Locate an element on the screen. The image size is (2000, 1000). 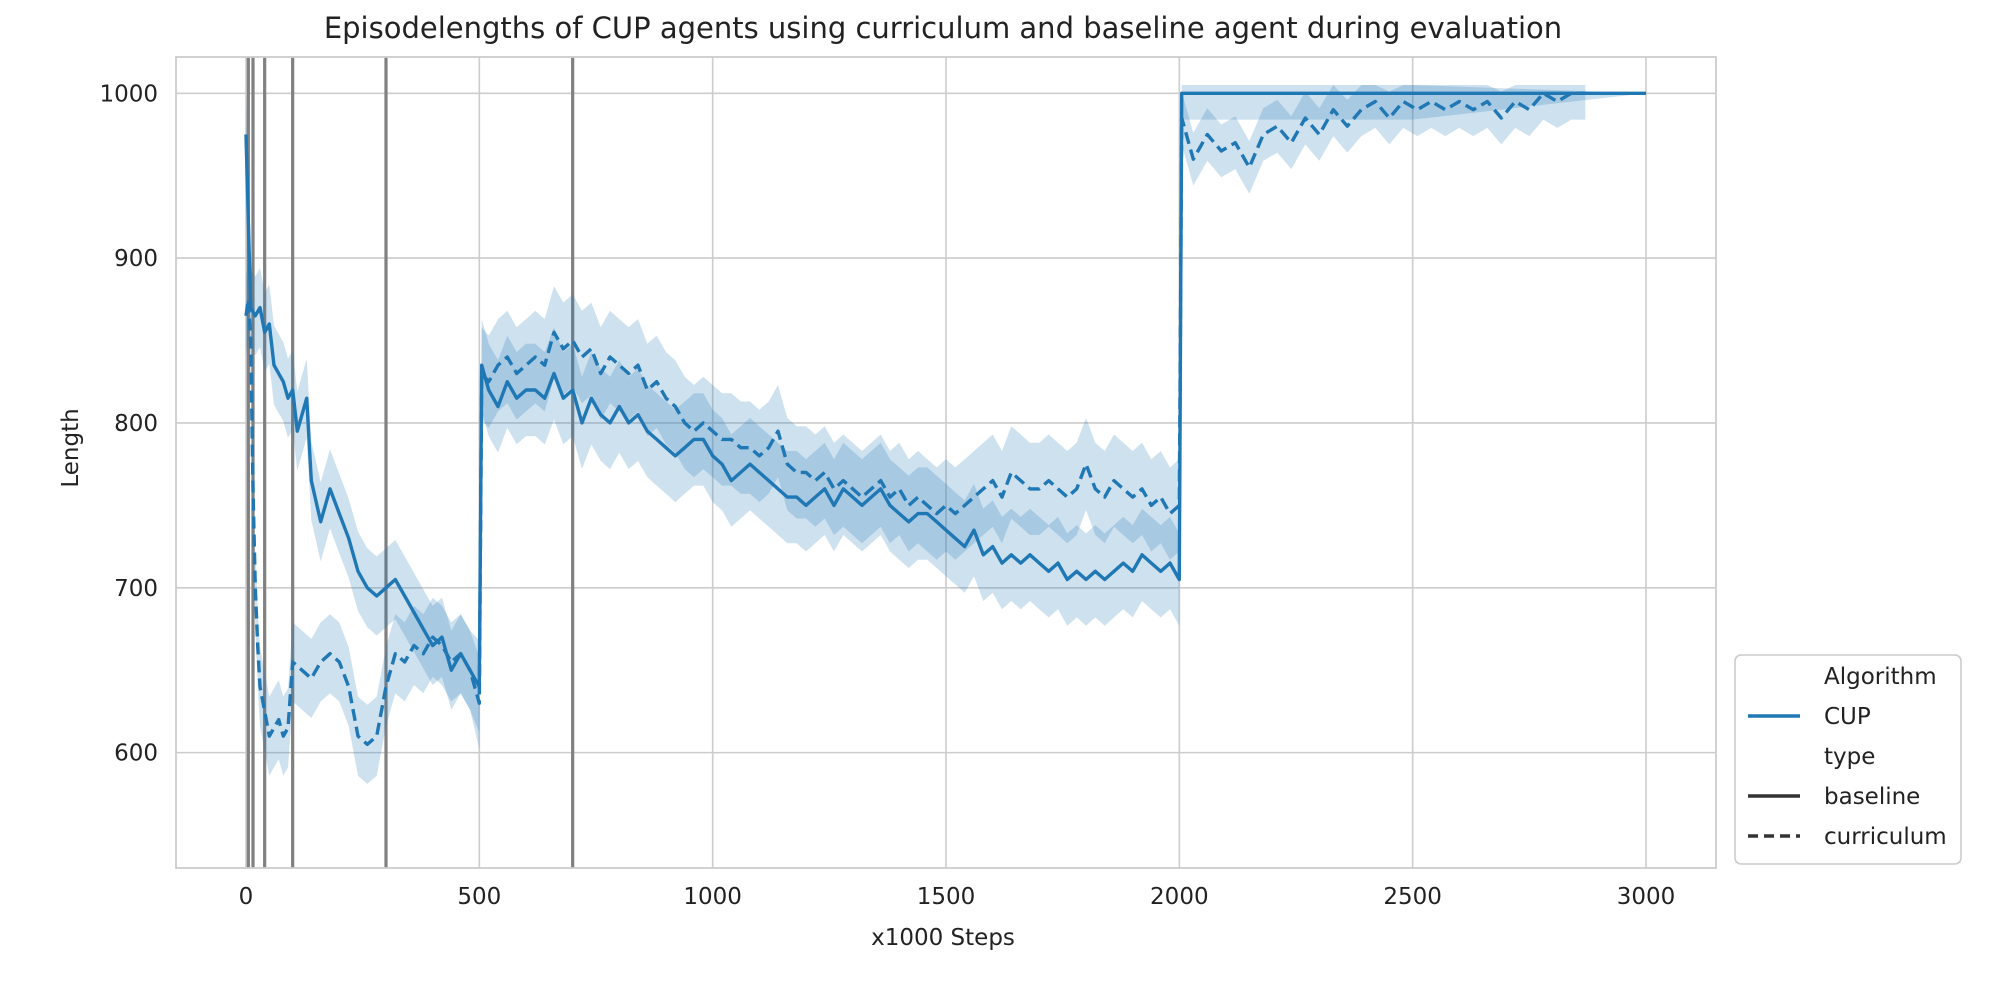
legend: Algorithm CUP type baseline curriculum is located at coordinates (1848, 759).